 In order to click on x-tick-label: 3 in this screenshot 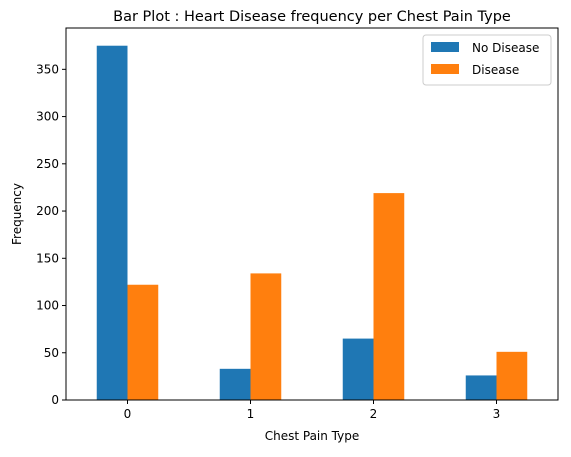, I will do `click(497, 414)`.